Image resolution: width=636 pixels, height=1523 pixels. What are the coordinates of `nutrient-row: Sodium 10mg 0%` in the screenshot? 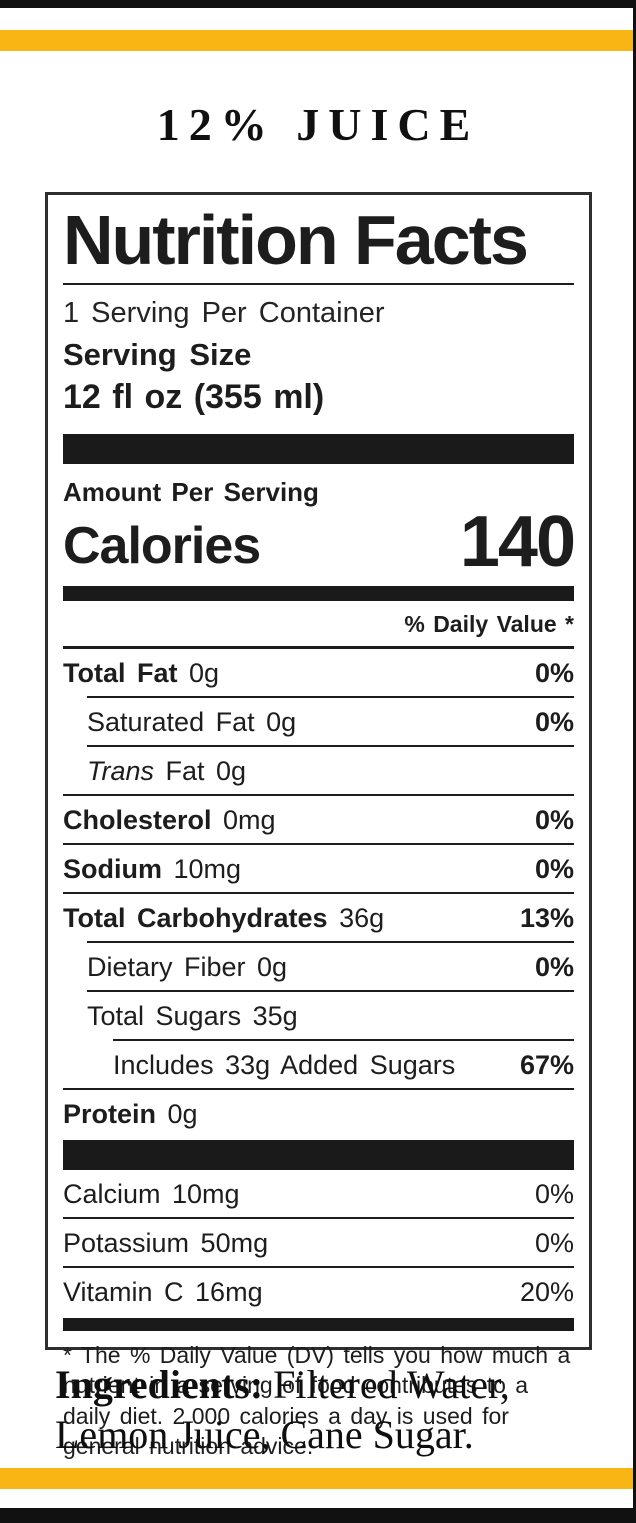 It's located at (318, 868).